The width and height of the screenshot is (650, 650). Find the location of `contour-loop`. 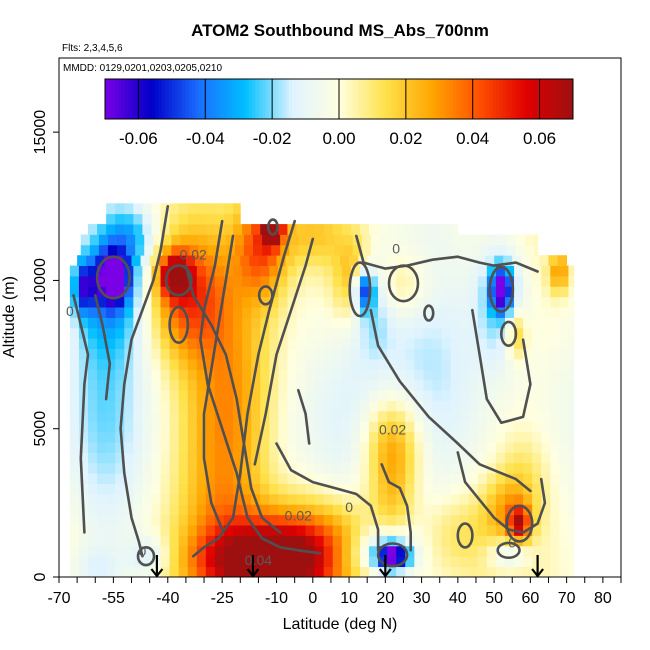

contour-loop is located at coordinates (360, 289).